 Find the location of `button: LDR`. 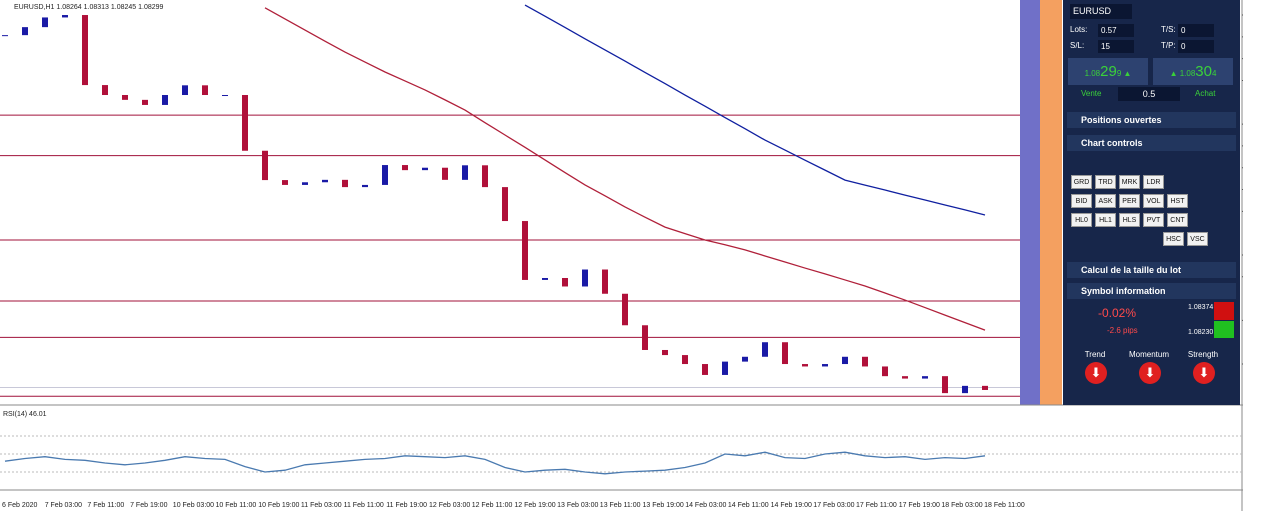

button: LDR is located at coordinates (1153, 182).